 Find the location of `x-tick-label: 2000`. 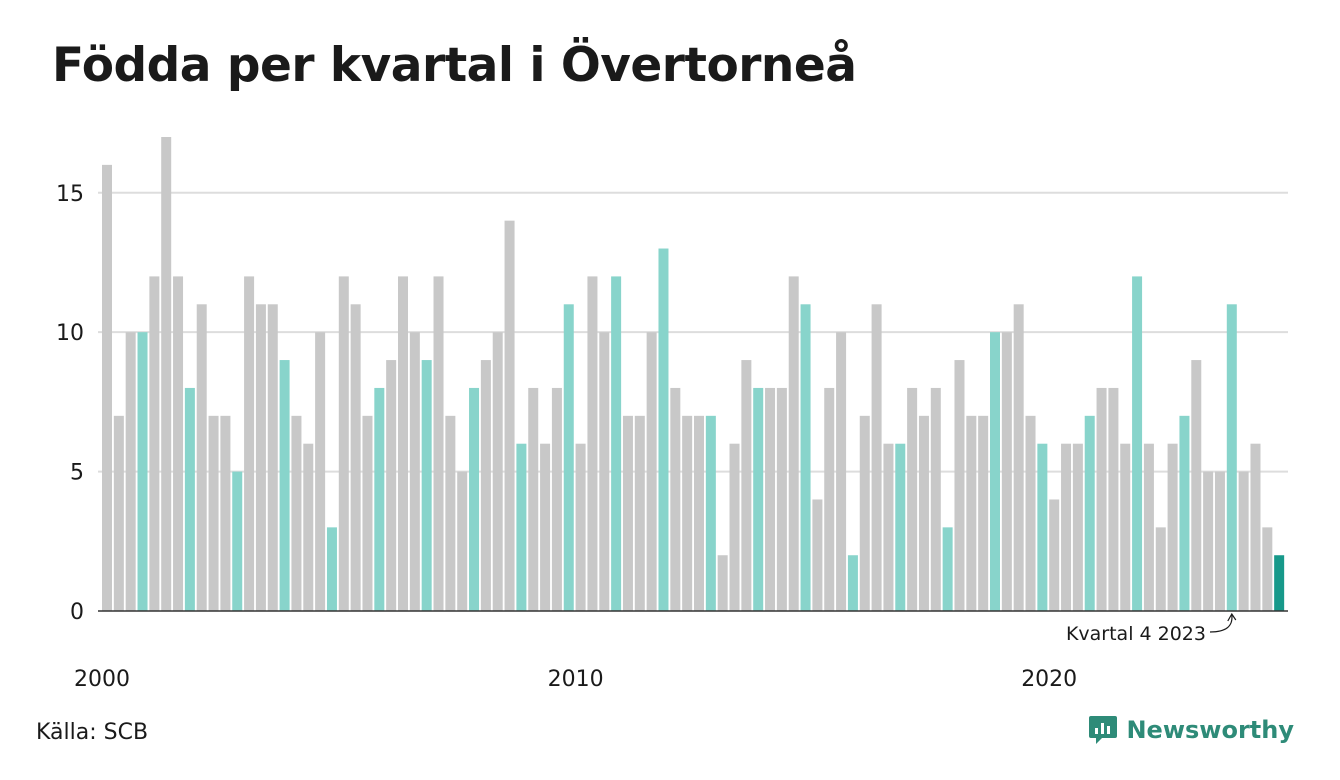

x-tick-label: 2000 is located at coordinates (102, 679).